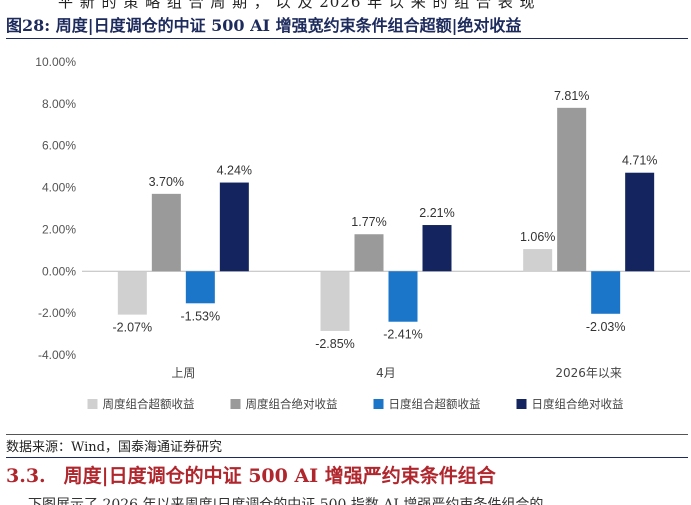  What do you see at coordinates (55, 62) in the screenshot?
I see `y-tick-label: 10.00%` at bounding box center [55, 62].